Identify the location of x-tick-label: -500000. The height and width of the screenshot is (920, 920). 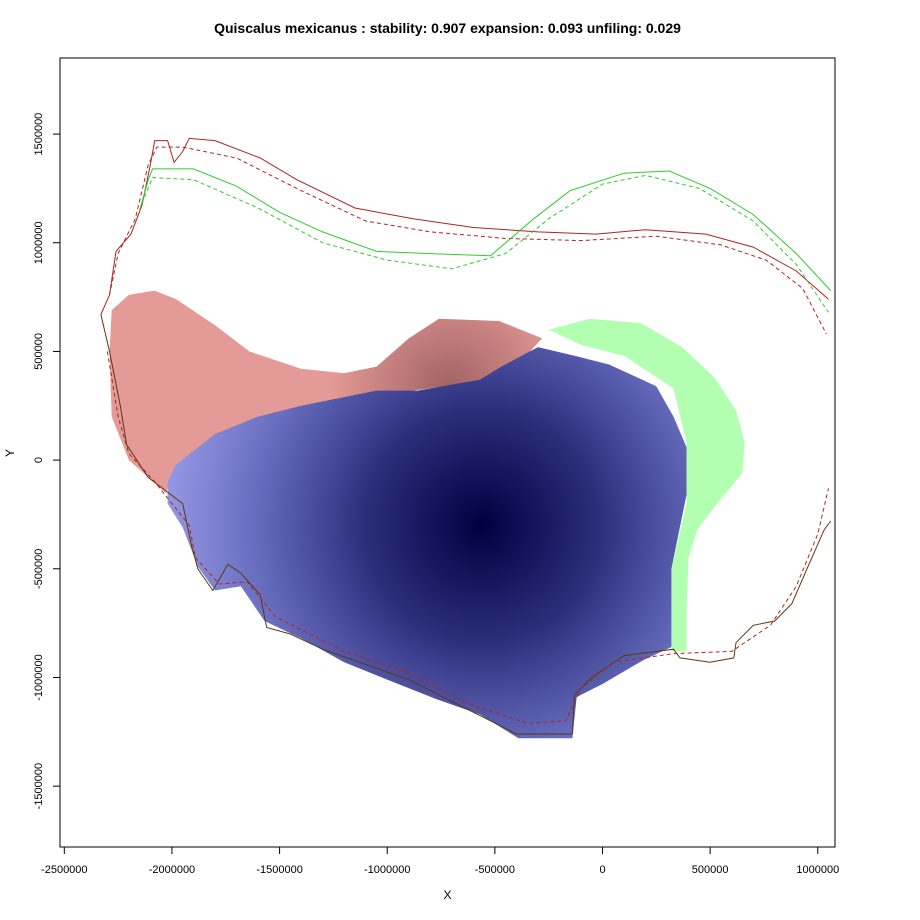
(495, 870).